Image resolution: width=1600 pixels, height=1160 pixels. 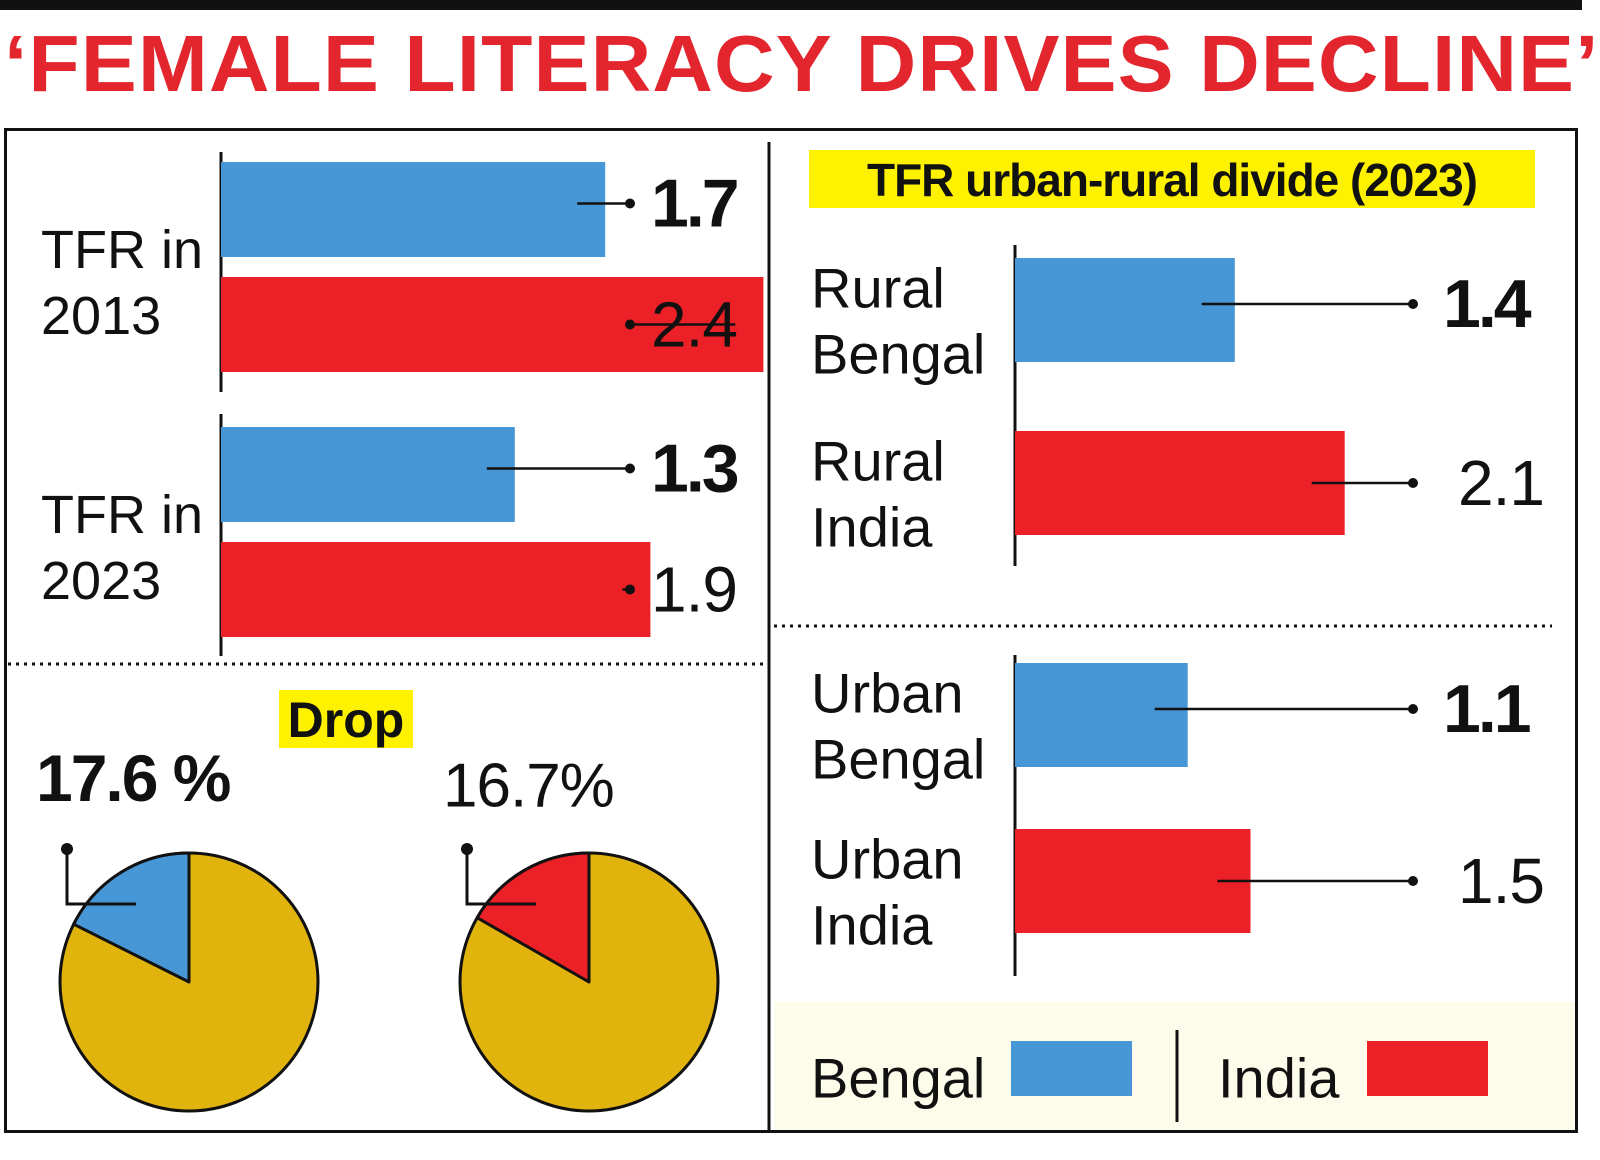 What do you see at coordinates (898, 1078) in the screenshot?
I see `legend-label: Bengal` at bounding box center [898, 1078].